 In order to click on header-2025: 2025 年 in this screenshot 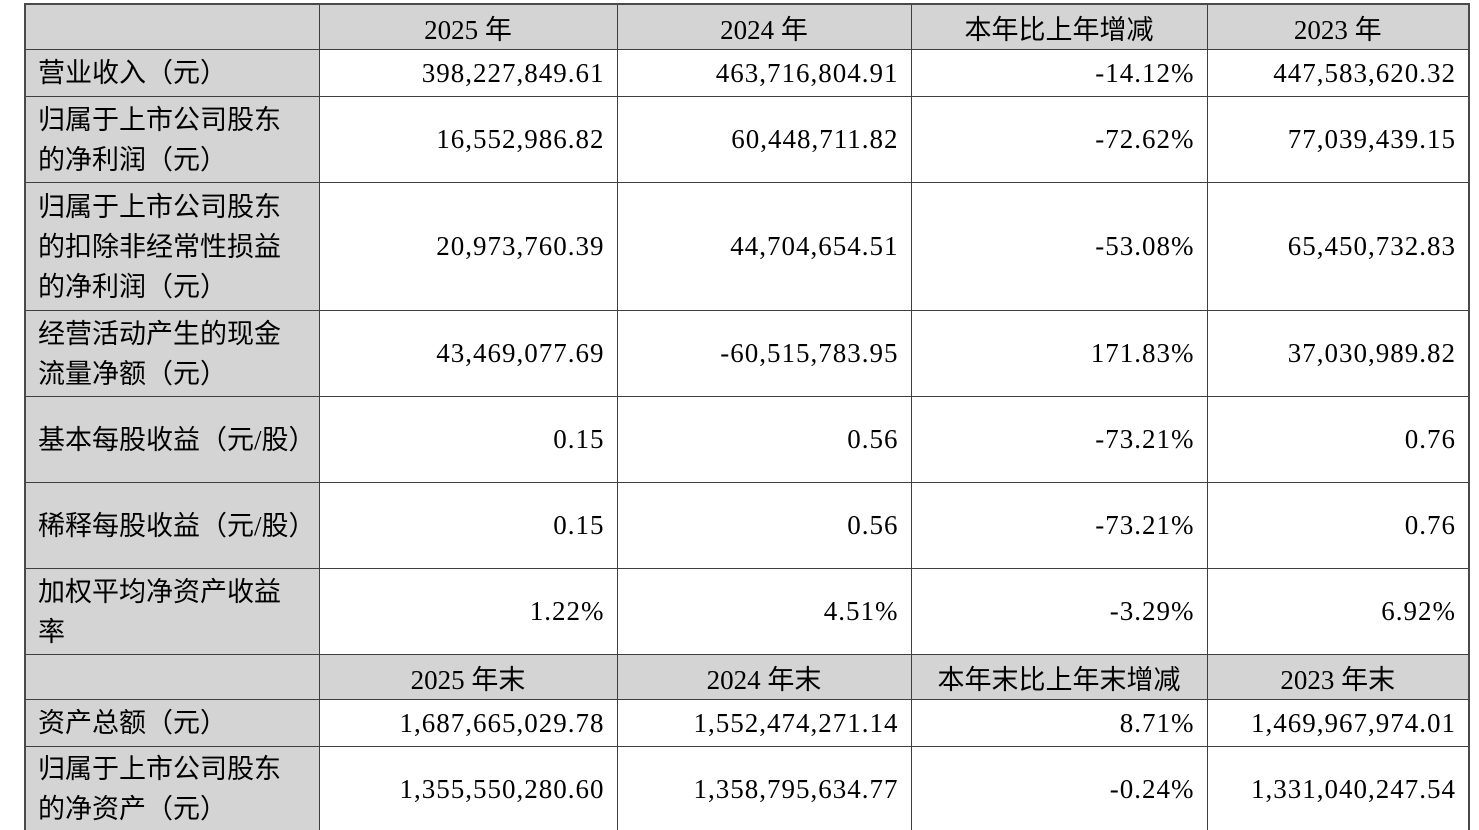, I will do `click(468, 26)`.